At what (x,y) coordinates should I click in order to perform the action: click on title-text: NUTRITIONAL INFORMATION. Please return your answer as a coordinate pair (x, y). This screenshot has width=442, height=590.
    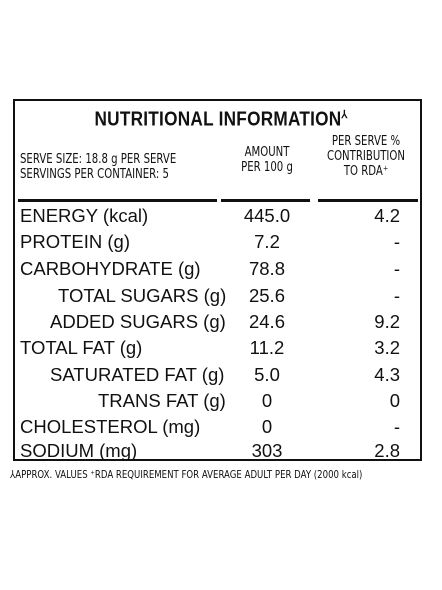
    Looking at the image, I should click on (218, 119).